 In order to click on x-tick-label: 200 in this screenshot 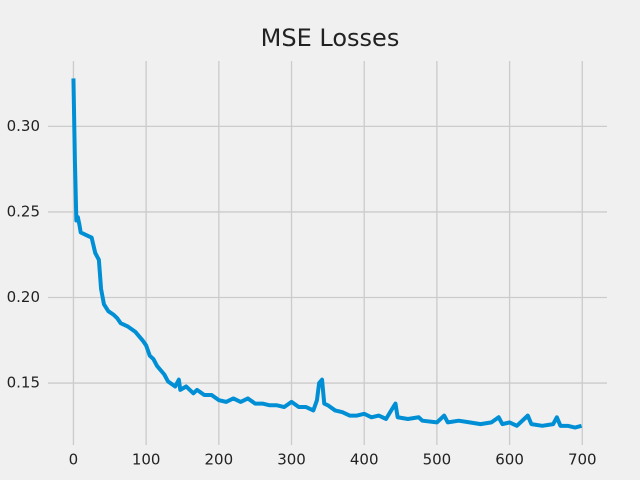, I will do `click(219, 460)`.